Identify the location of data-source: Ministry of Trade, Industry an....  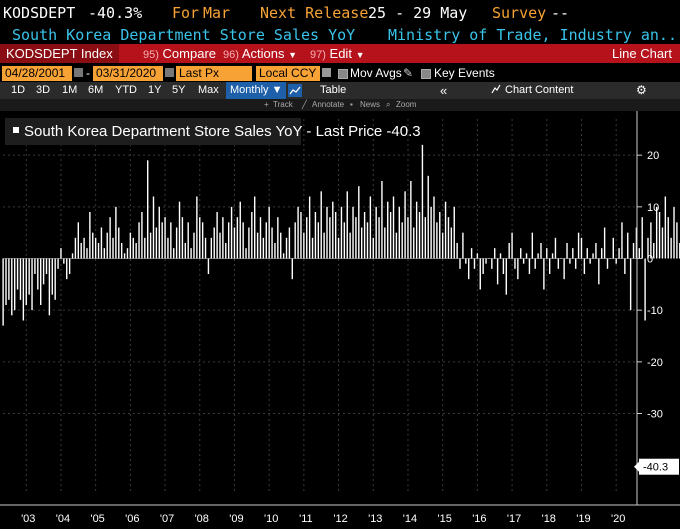
(534, 35).